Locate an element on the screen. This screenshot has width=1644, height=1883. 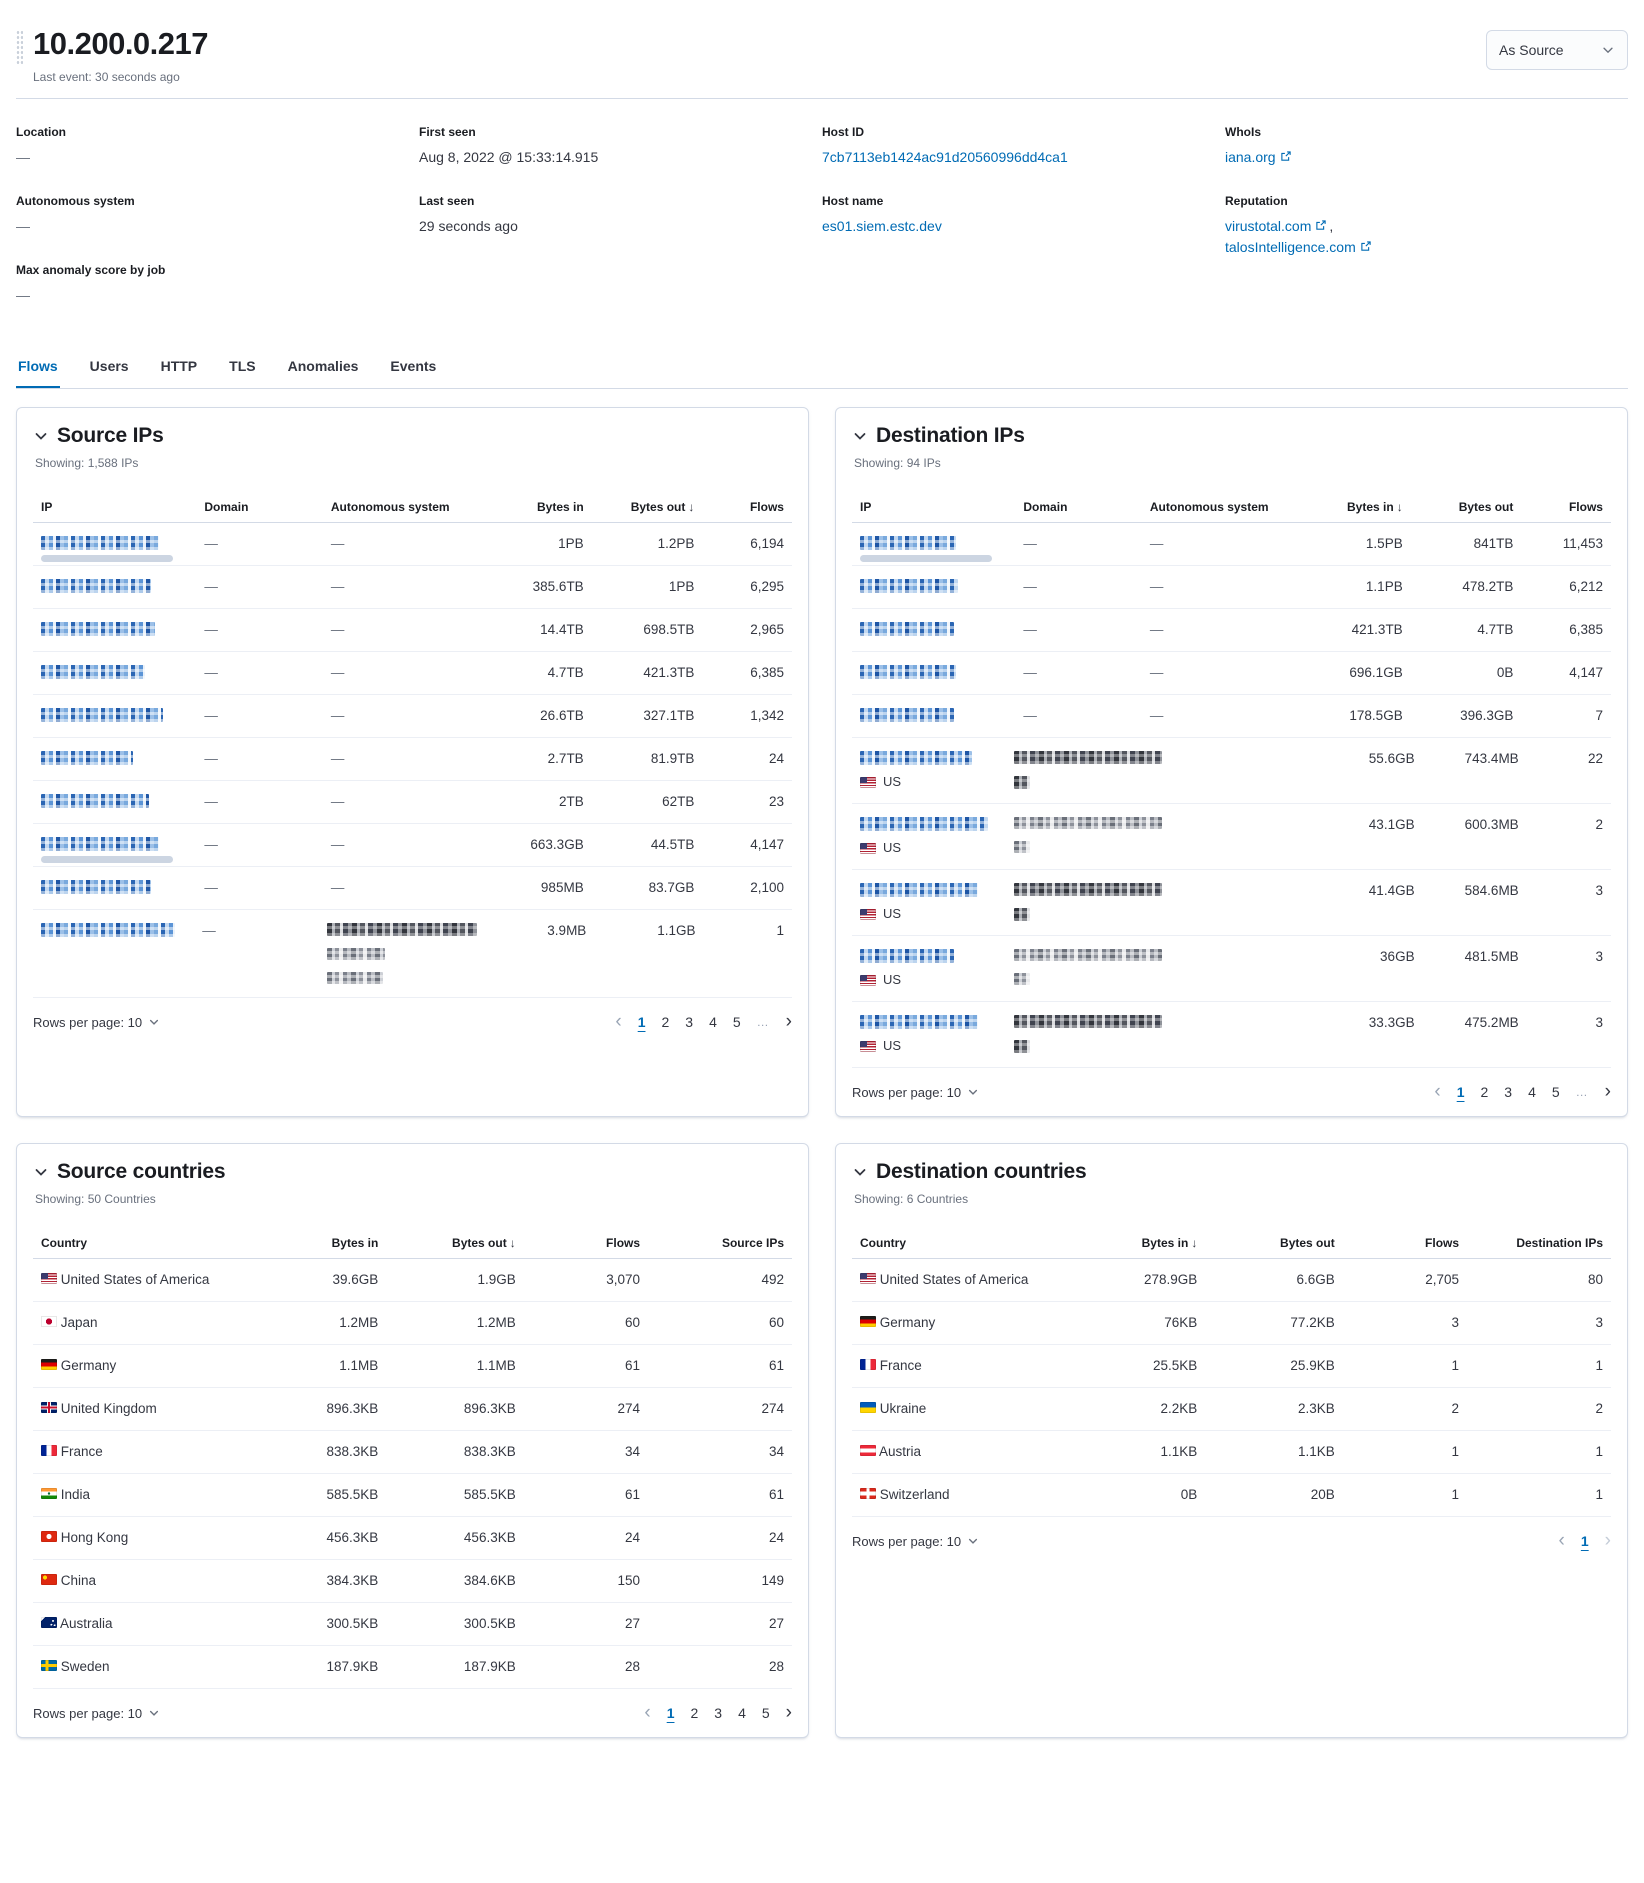
flows-value: 1 is located at coordinates (1455, 1451).